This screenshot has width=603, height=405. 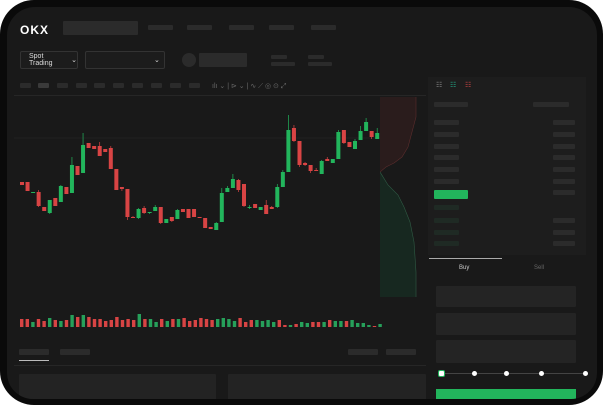 I want to click on orderbook-asks-icon: ☷, so click(x=468, y=85).